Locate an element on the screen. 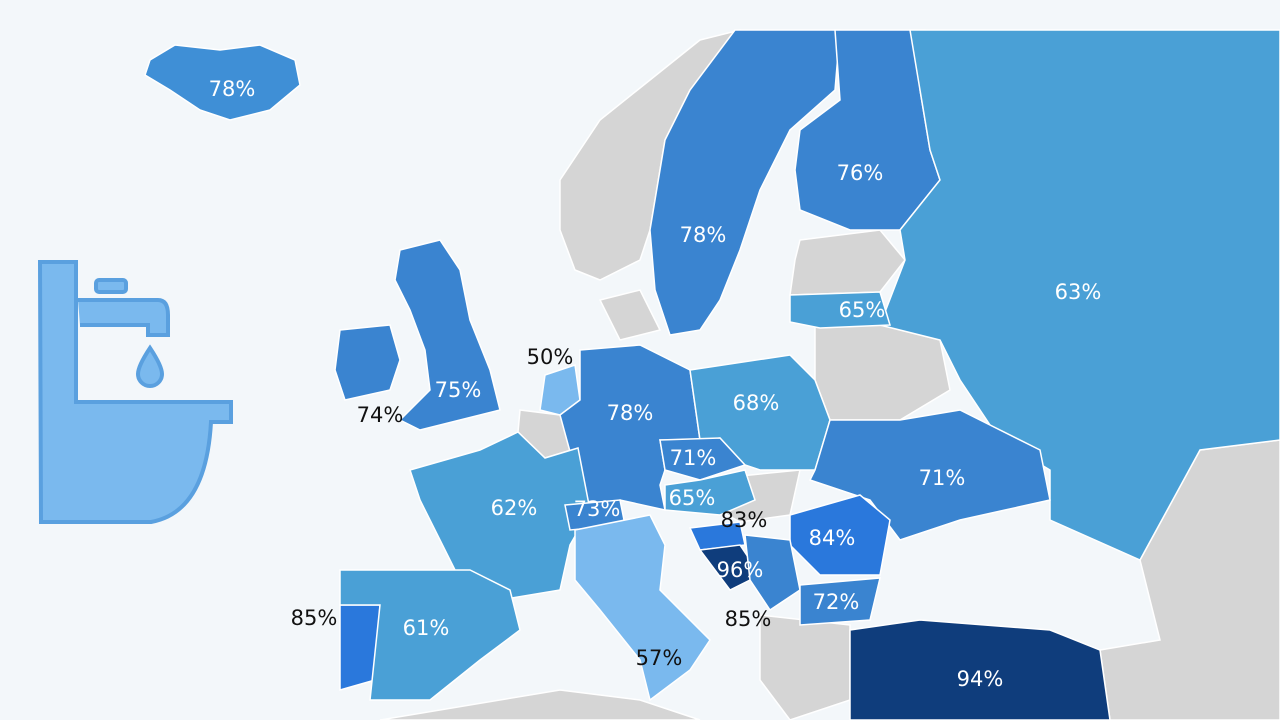 This screenshot has height=720, width=1280. region-label: 50% is located at coordinates (550, 357).